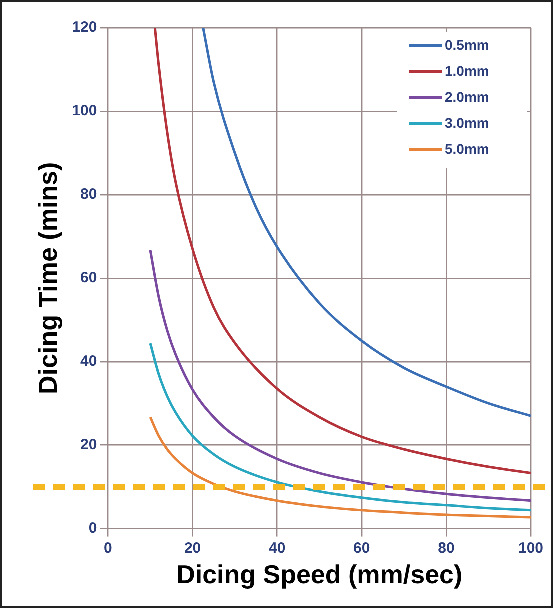 The image size is (553, 608). What do you see at coordinates (362, 548) in the screenshot?
I see `x-tick-label: 60` at bounding box center [362, 548].